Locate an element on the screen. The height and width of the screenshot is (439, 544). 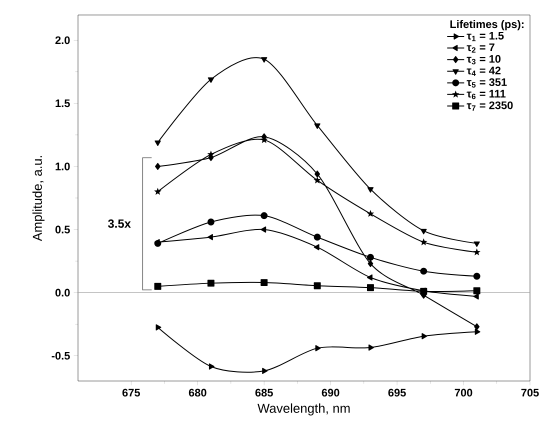
legend-title: Lifetimes (ps): is located at coordinates (487, 25).